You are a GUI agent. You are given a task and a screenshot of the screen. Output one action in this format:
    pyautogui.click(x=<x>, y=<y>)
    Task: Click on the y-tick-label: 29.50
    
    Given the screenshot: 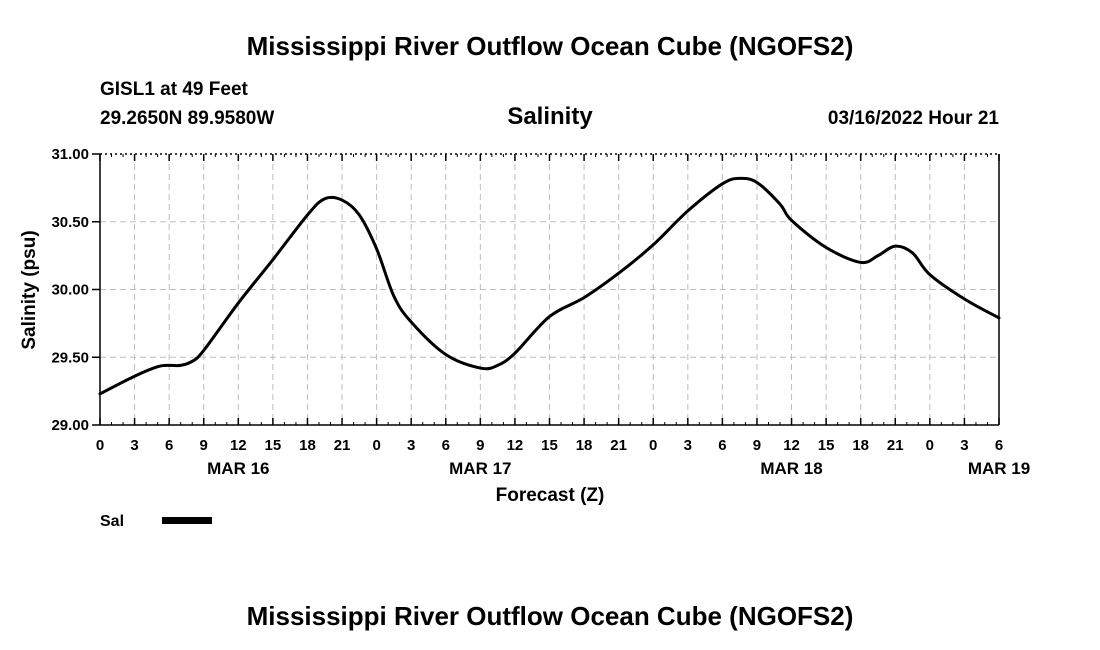 What is the action you would take?
    pyautogui.click(x=70, y=357)
    